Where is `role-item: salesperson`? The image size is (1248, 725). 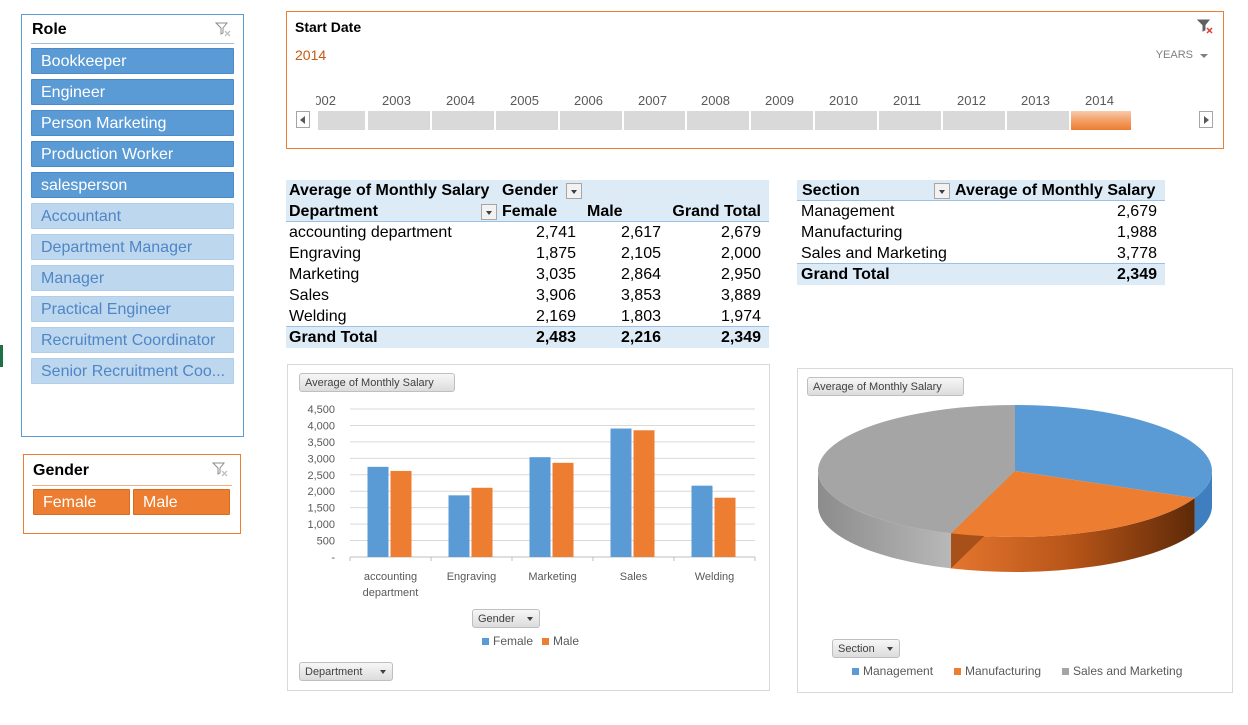 role-item: salesperson is located at coordinates (132, 185).